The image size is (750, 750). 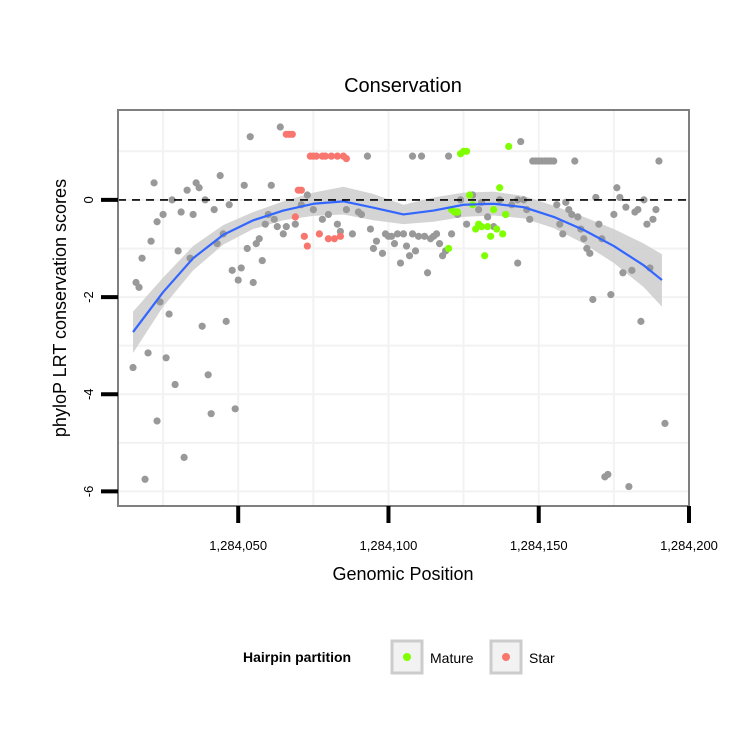 What do you see at coordinates (238, 545) in the screenshot?
I see `x-tick-label: 1,284,050` at bounding box center [238, 545].